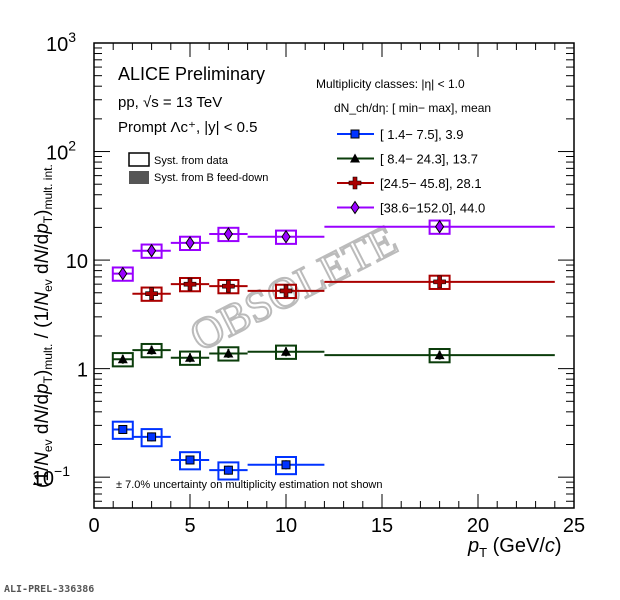  I want to click on syst-bfd-label: Syst. from B feed-down, so click(211, 178).